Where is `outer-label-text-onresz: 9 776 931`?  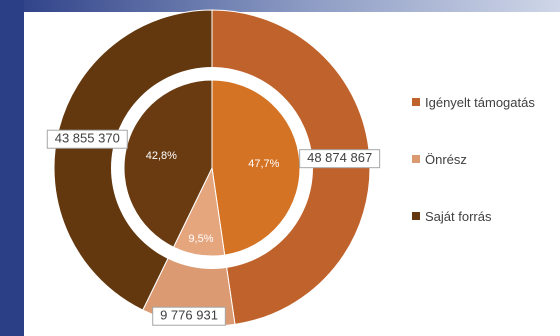 outer-label-text-onresz: 9 776 931 is located at coordinates (189, 315).